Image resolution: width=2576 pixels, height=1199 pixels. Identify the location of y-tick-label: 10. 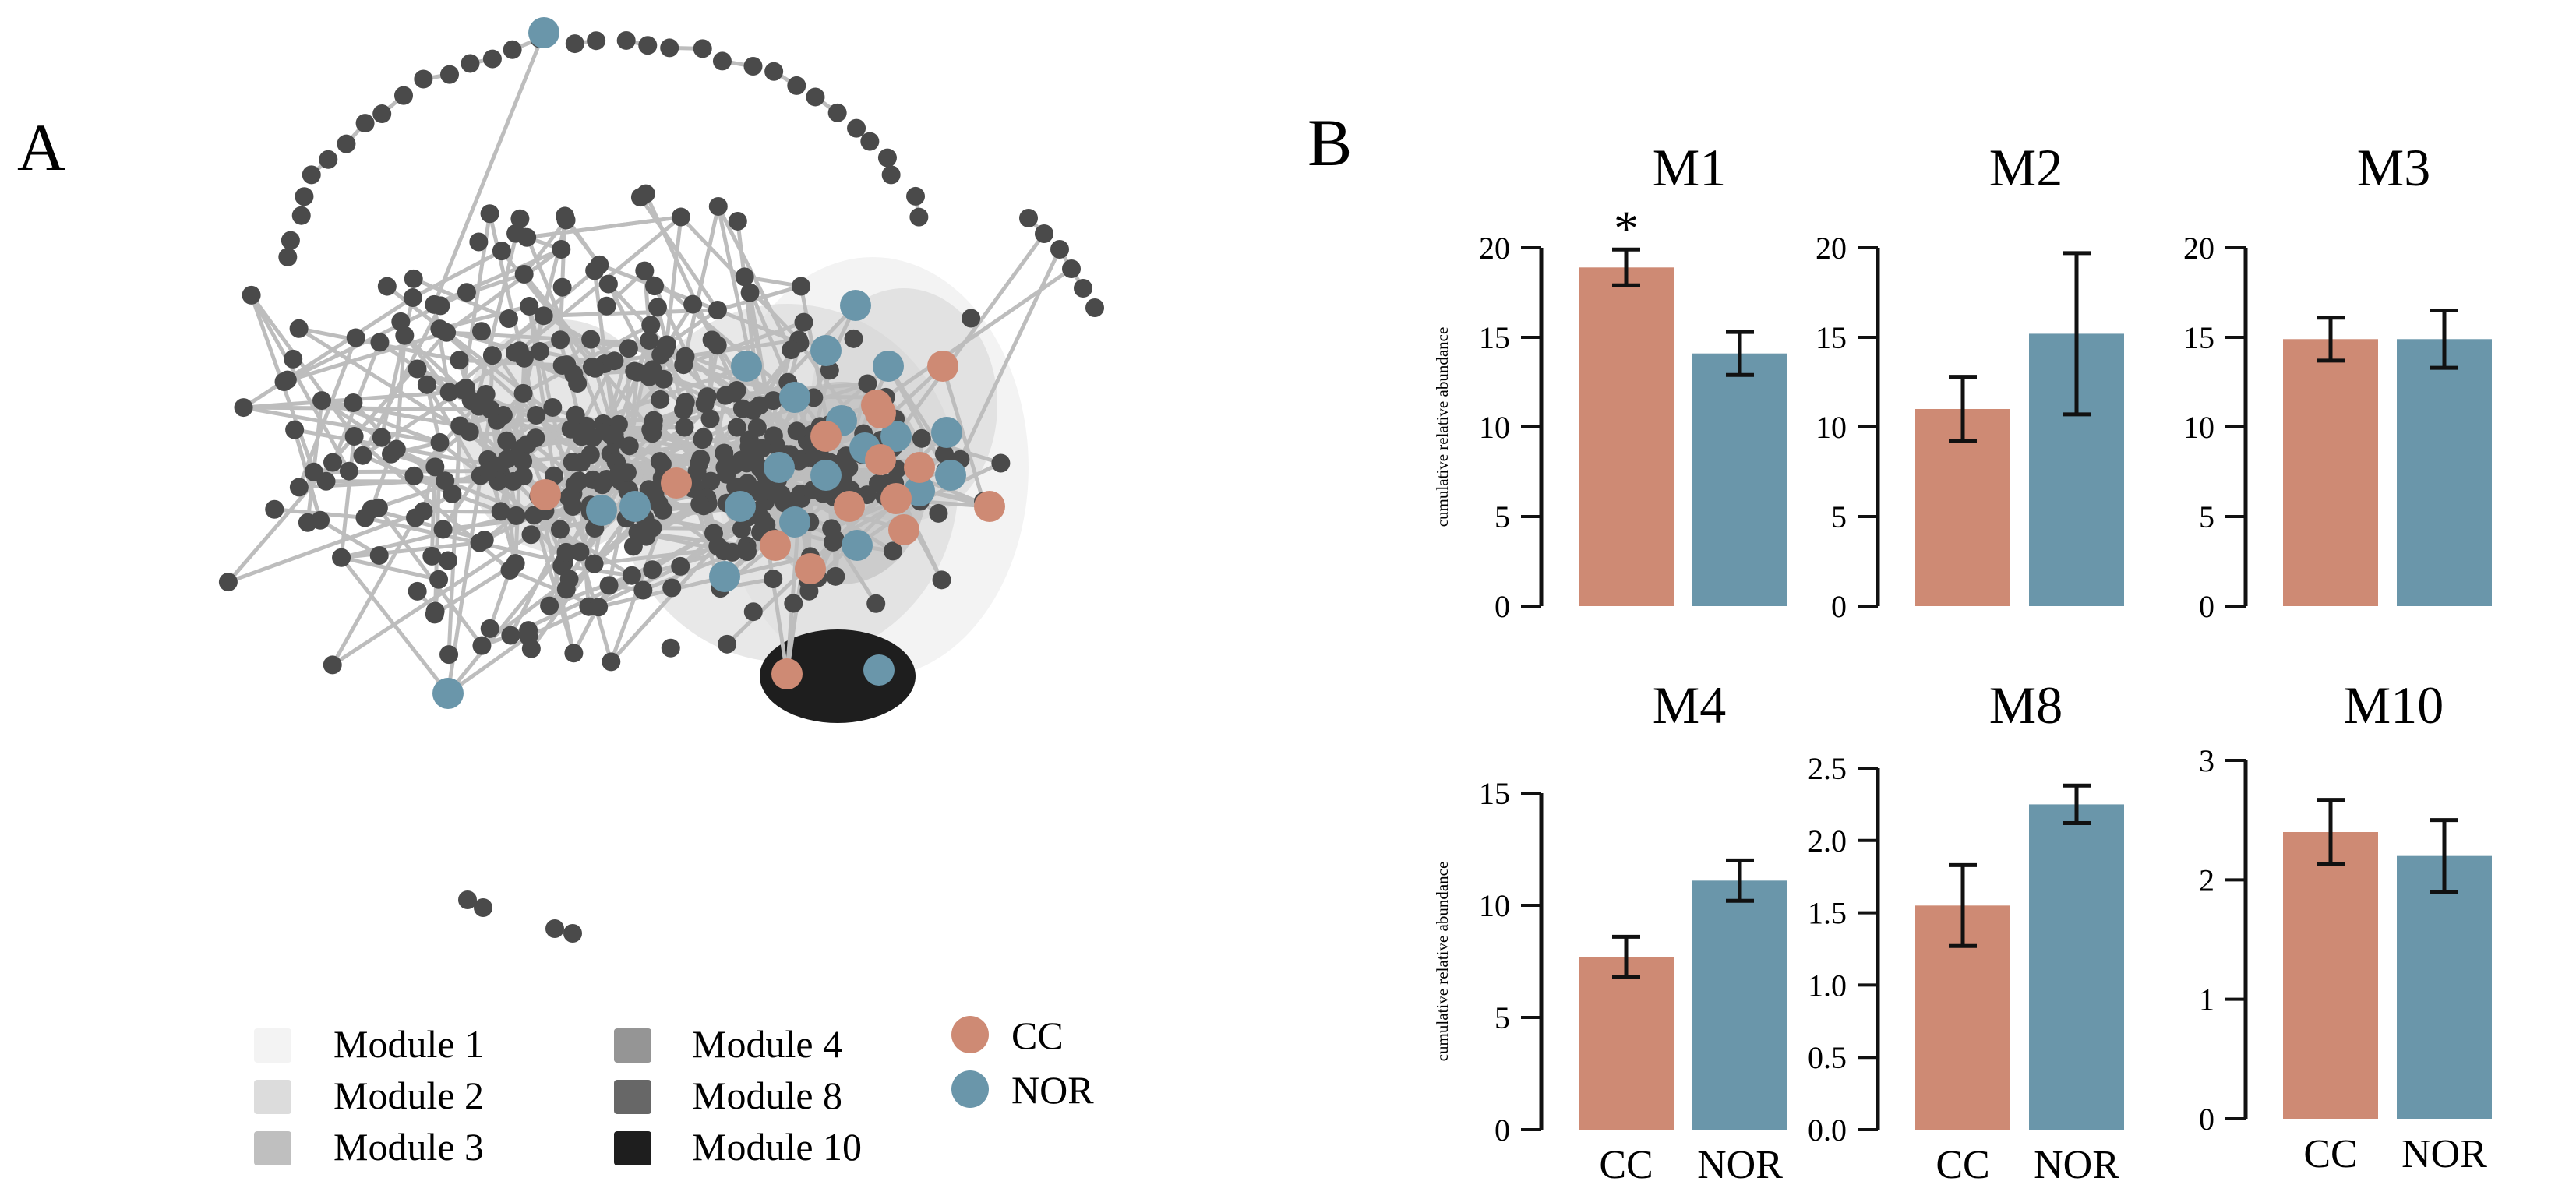
(1494, 906).